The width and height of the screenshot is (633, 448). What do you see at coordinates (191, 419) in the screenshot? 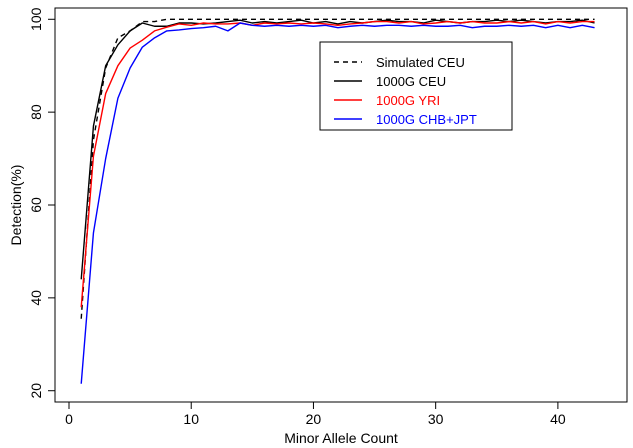
I see `x-tick-label: 10` at bounding box center [191, 419].